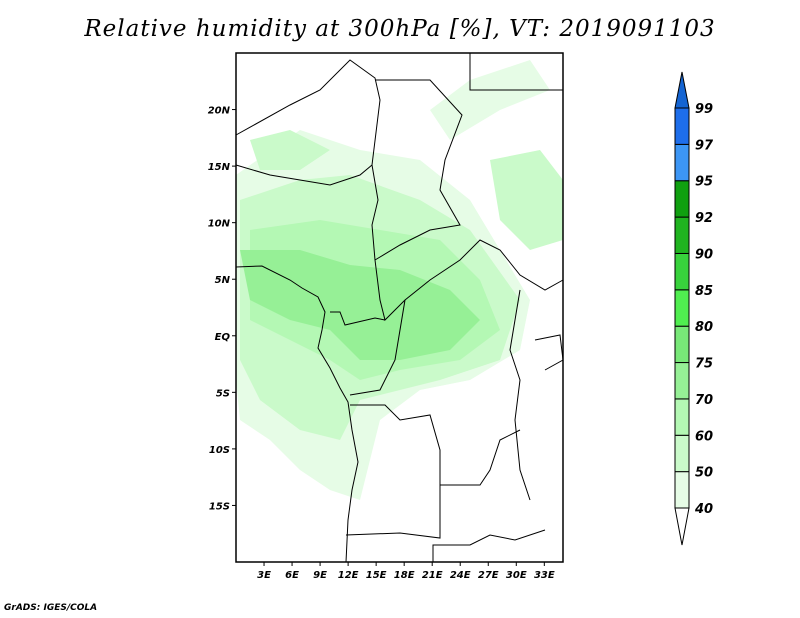 This screenshot has width=800, height=618. What do you see at coordinates (704, 218) in the screenshot?
I see `colorbar-label: 92` at bounding box center [704, 218].